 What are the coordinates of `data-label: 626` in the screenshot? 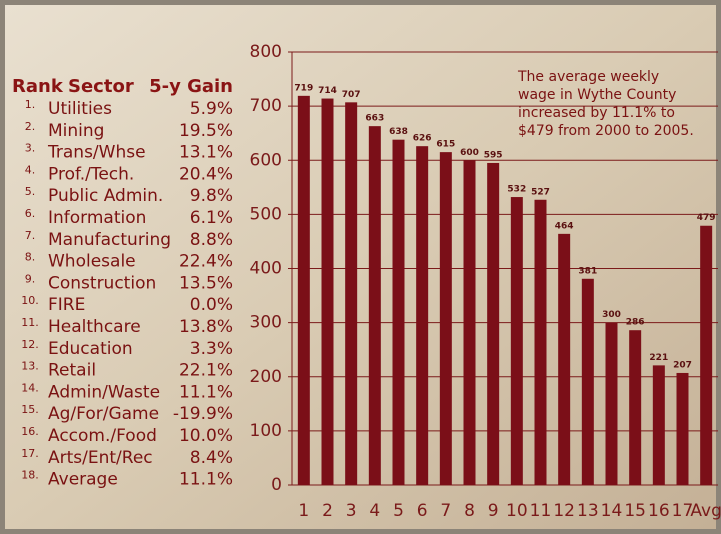 It's located at (422, 139).